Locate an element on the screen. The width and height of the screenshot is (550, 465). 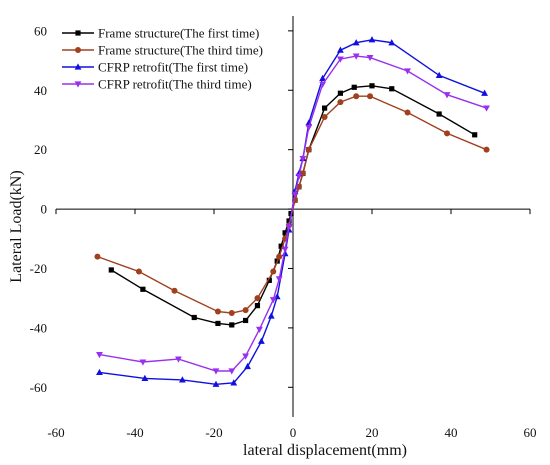
y-tick-label: 20 is located at coordinates (40, 149).